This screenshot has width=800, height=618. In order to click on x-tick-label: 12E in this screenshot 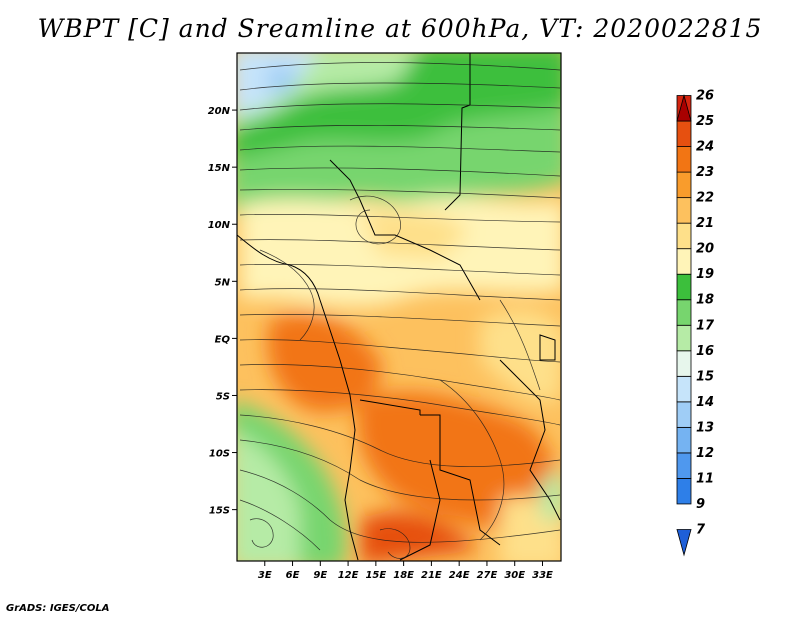, I will do `click(348, 575)`.